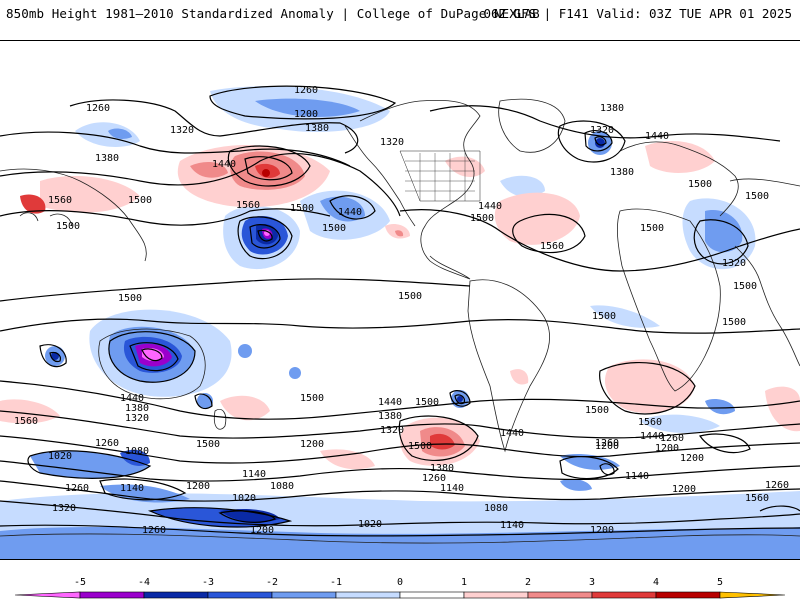 The image size is (800, 604). Describe the element at coordinates (464, 582) in the screenshot. I see `colorbar-tick-label: 1` at that location.